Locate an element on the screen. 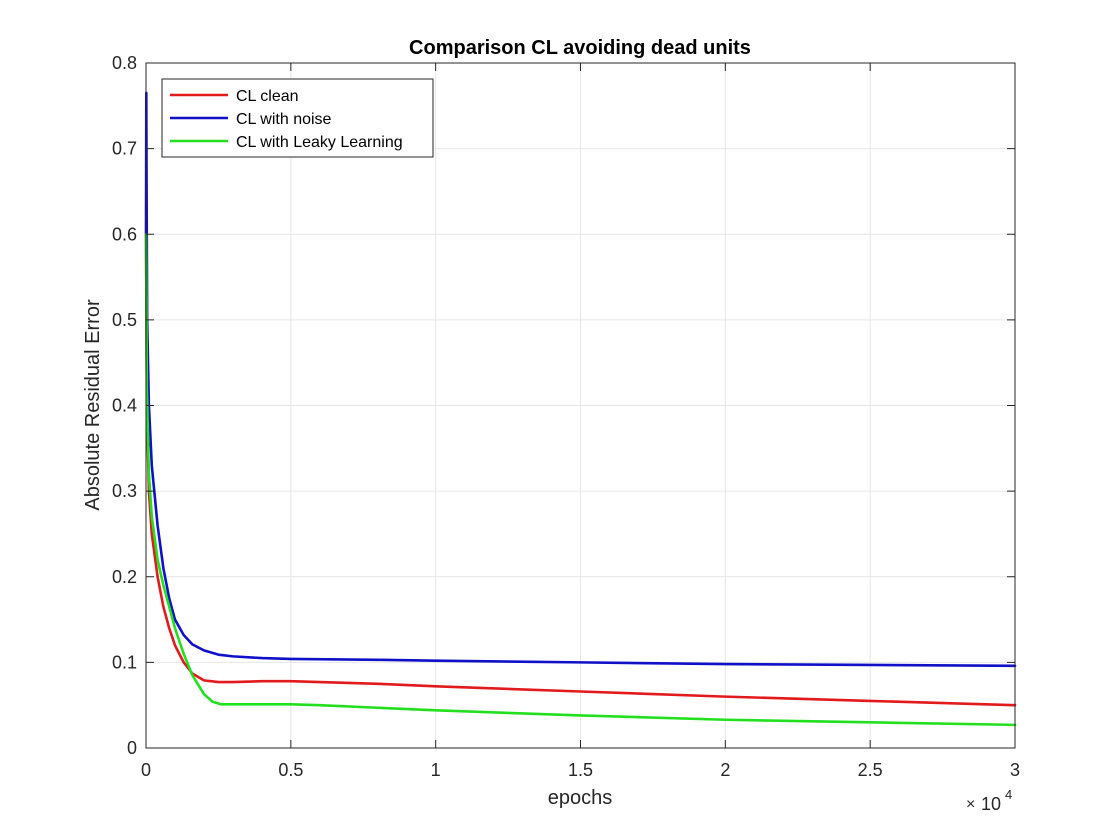 The width and height of the screenshot is (1120, 840). x-axis-label: epochs is located at coordinates (580, 798).